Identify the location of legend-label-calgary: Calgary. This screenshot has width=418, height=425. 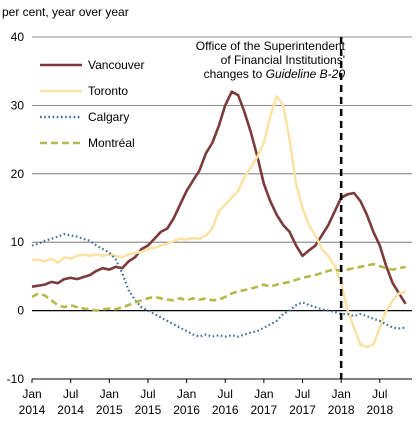
(108, 117).